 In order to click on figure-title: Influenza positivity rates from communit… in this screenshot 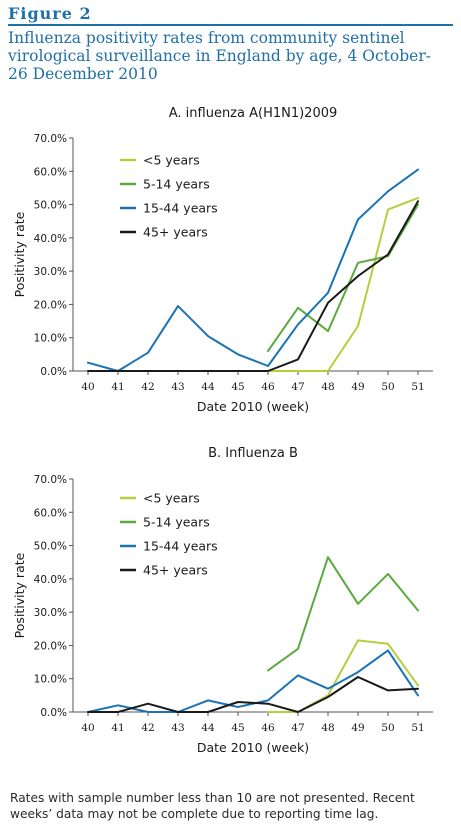, I will do `click(219, 56)`.